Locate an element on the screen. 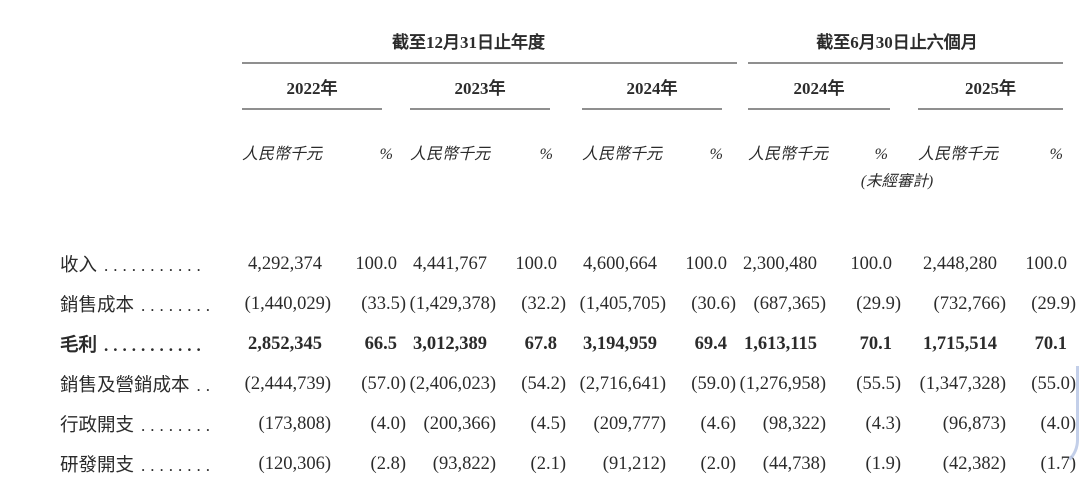 Image resolution: width=1080 pixels, height=484 pixels. interim-2024-header: 2024年 is located at coordinates (809, 87).